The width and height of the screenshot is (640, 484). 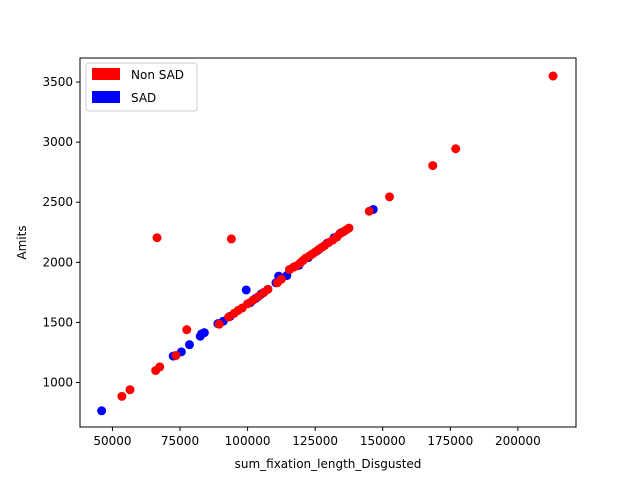 I want to click on y-tick-label: 1500, so click(x=57, y=322).